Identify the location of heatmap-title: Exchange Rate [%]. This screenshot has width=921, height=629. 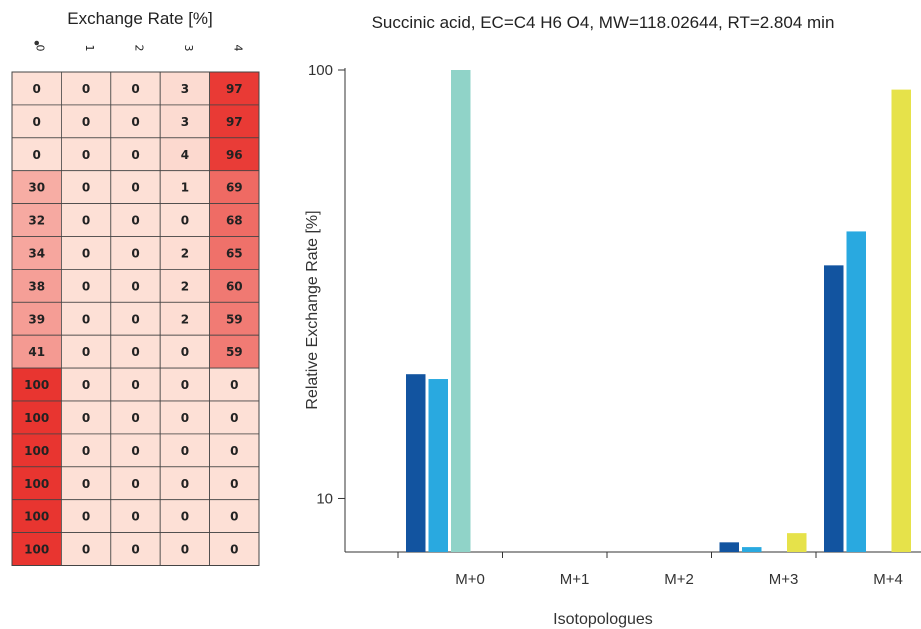
(140, 18).